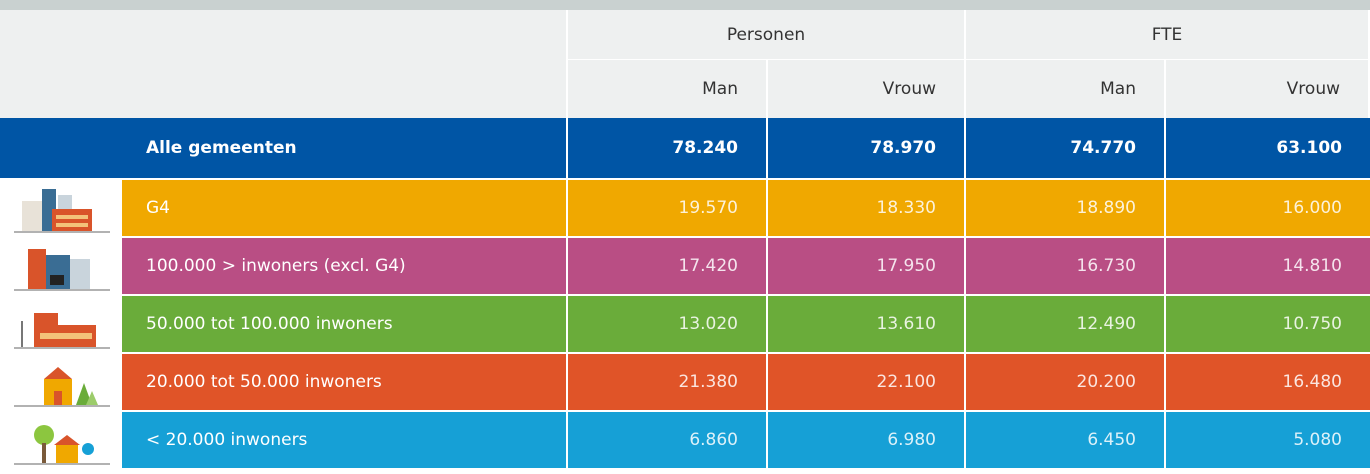 The width and height of the screenshot is (1370, 474). I want to click on value-cell: 14.810, so click(1268, 266).